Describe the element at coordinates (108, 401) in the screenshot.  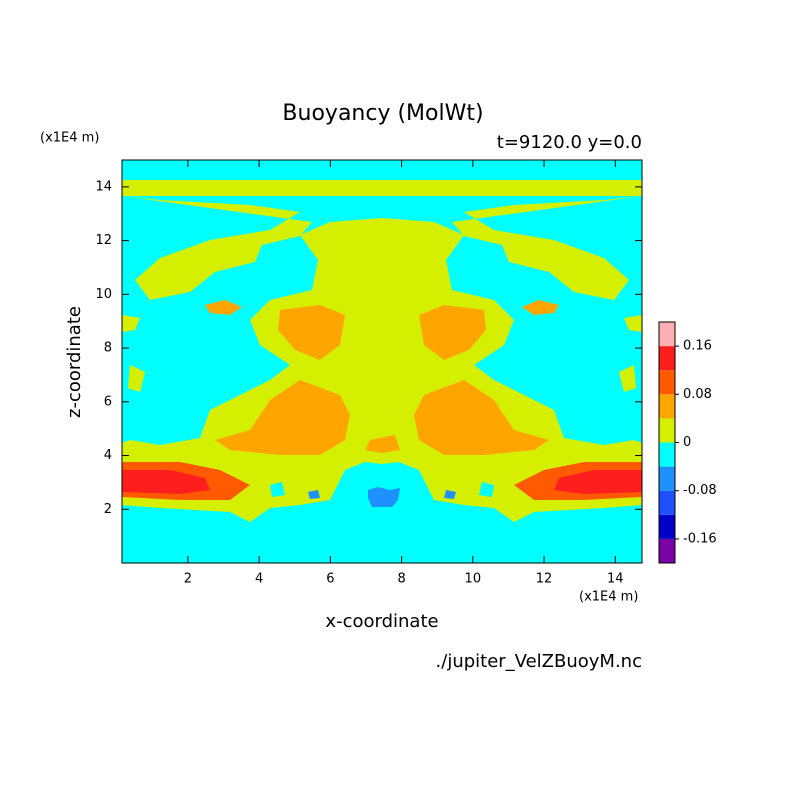
I see `y-tick-label: 6` at that location.